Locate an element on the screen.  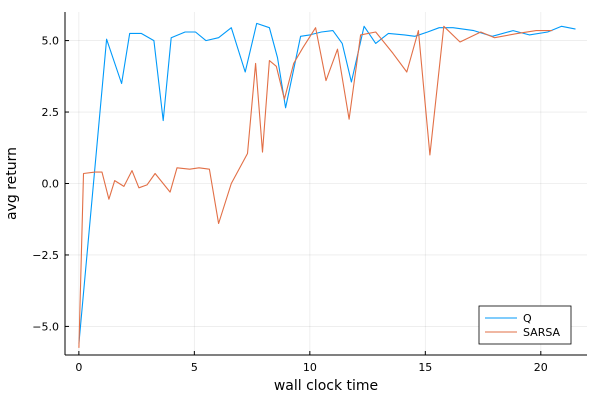
y-tick-label: 0.0 is located at coordinates (51, 184).